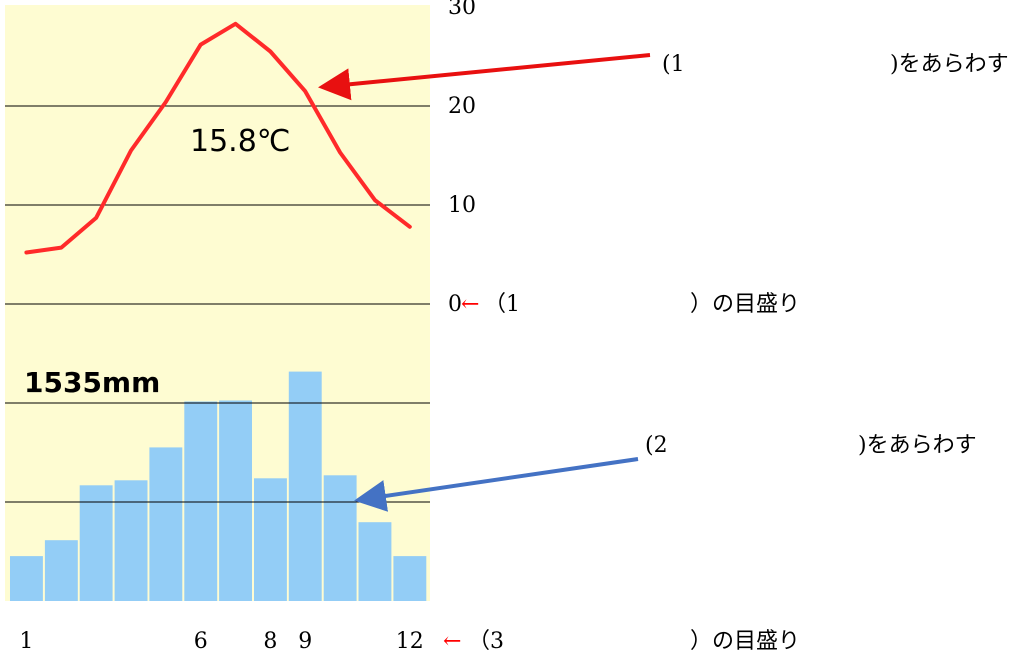 This screenshot has height=656, width=1035. I want to click on temperature-axis-ticks: 0 10 20 30, so click(462, 158).